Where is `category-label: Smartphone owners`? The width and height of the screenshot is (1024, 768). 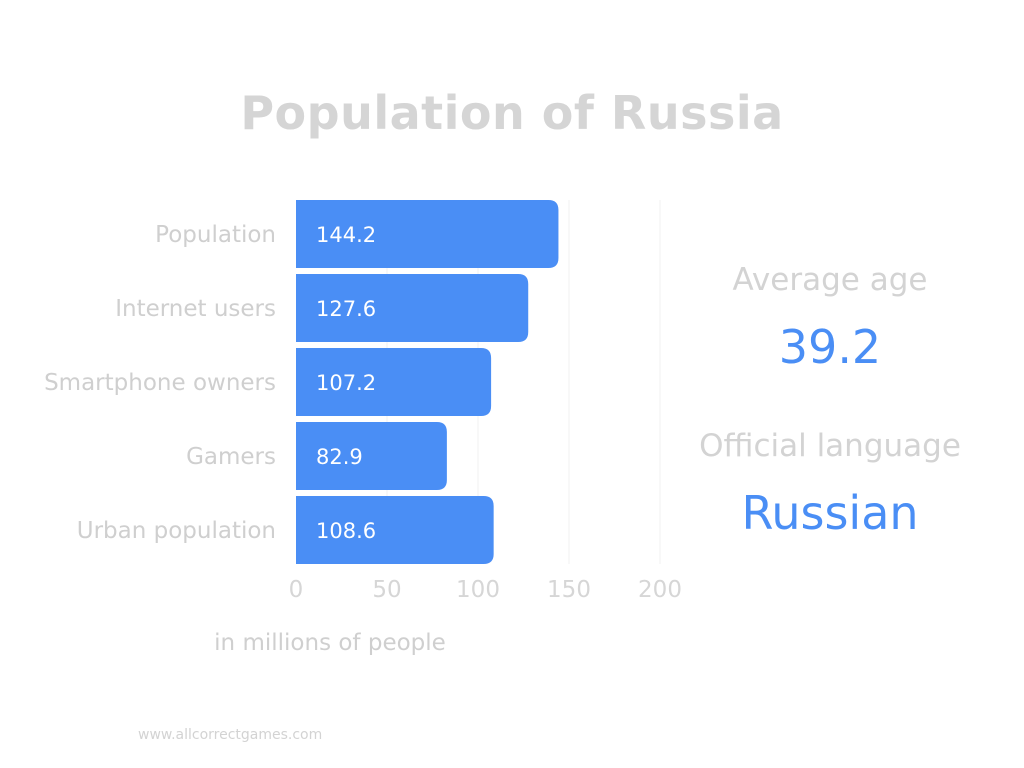 category-label: Smartphone owners is located at coordinates (160, 383).